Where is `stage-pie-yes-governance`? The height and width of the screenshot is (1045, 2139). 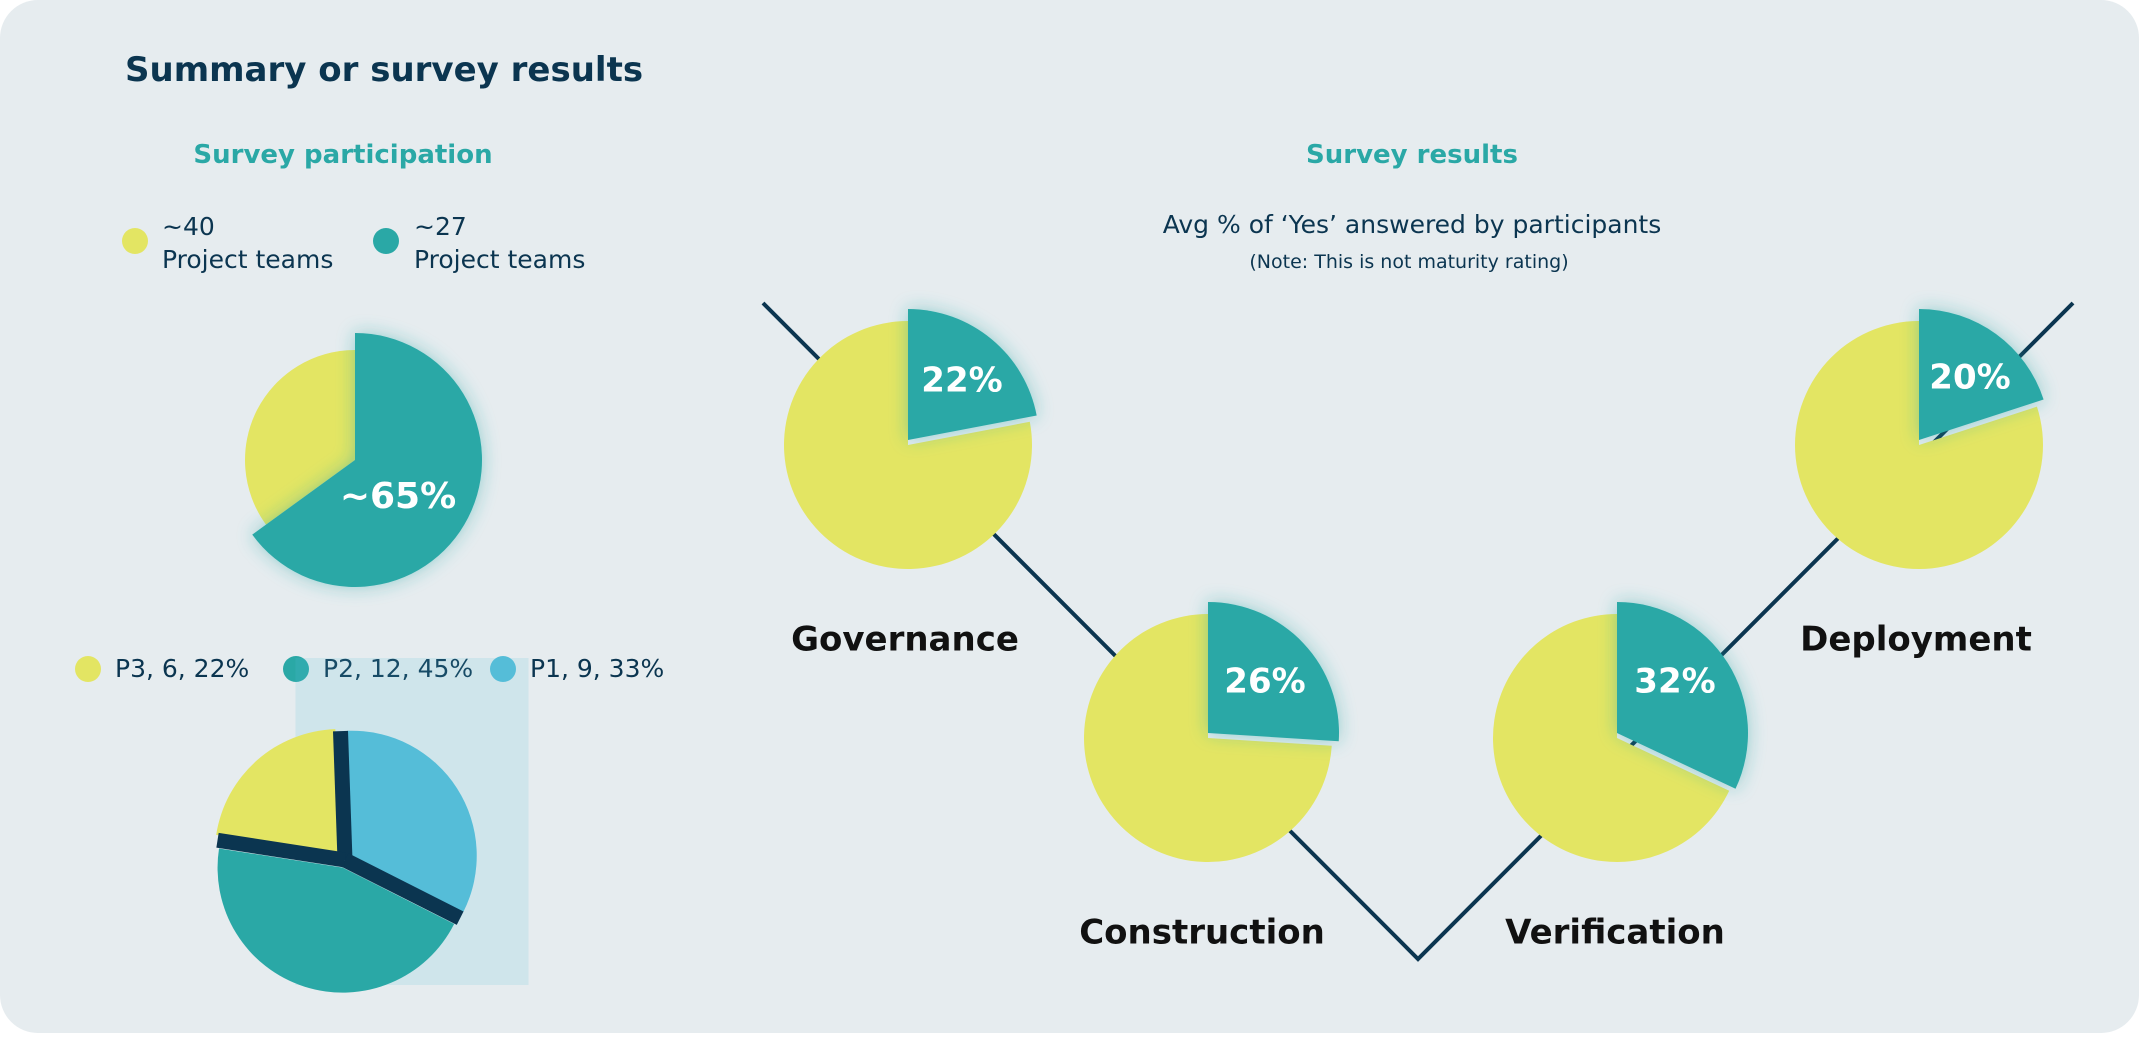
stage-pie-yes-governance is located at coordinates (972, 374).